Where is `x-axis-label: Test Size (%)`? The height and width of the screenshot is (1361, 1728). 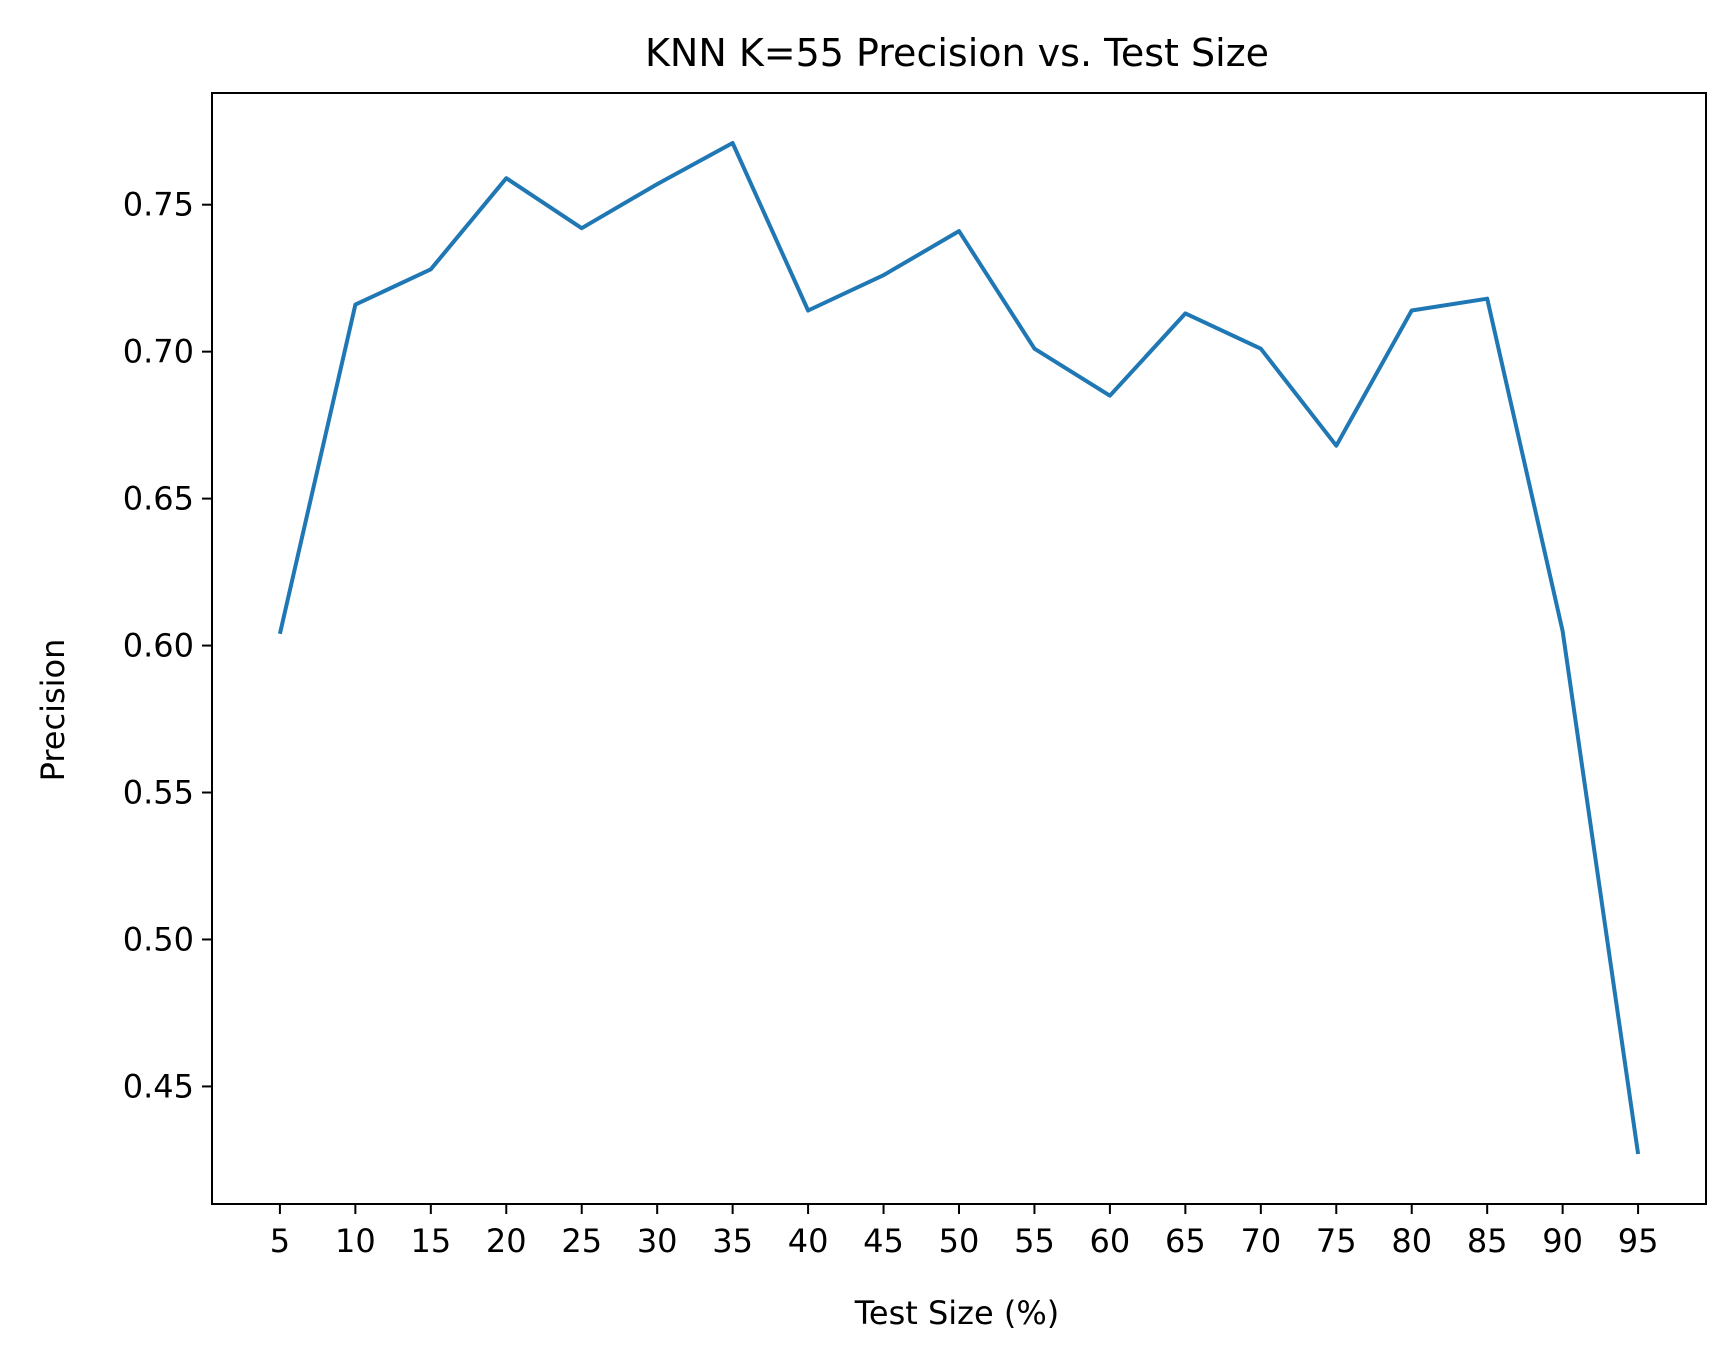
x-axis-label: Test Size (%) is located at coordinates (956, 1313).